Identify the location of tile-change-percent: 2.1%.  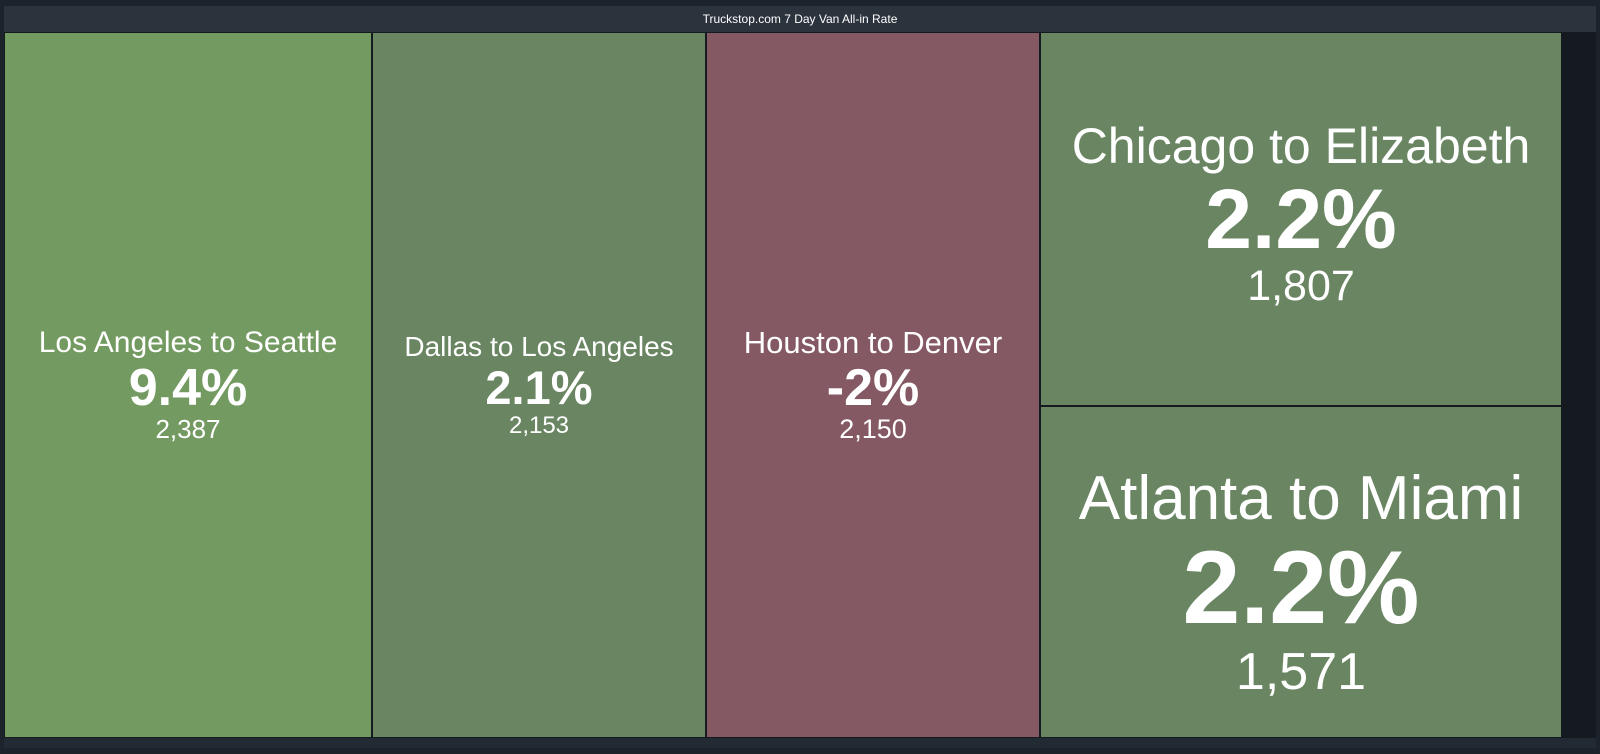
(539, 388).